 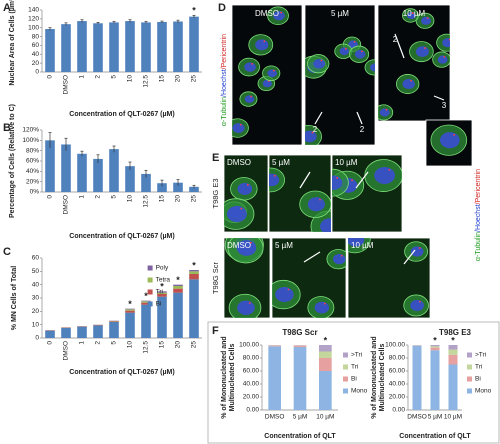 What do you see at coordinates (224, 111) in the screenshot?
I see `stain-part: α-Tubulin` at bounding box center [224, 111].